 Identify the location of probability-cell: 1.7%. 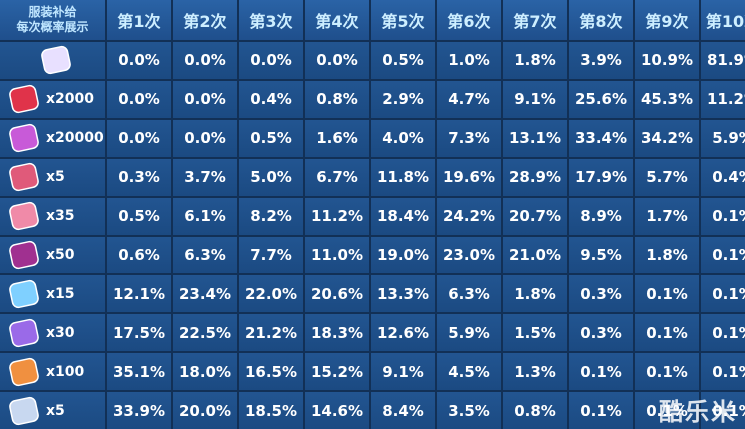
(667, 216).